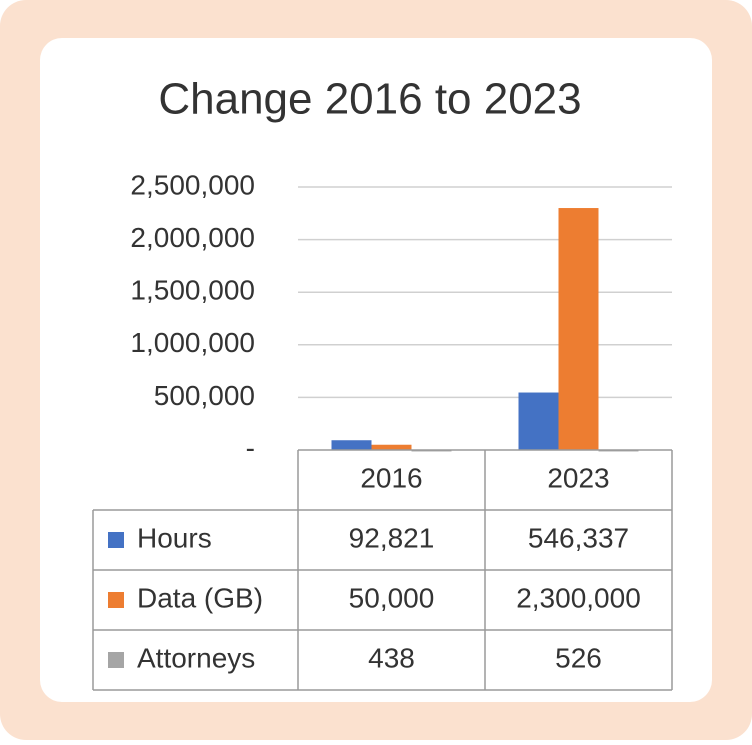  What do you see at coordinates (192, 290) in the screenshot?
I see `y-tick-label: 1,500,000` at bounding box center [192, 290].